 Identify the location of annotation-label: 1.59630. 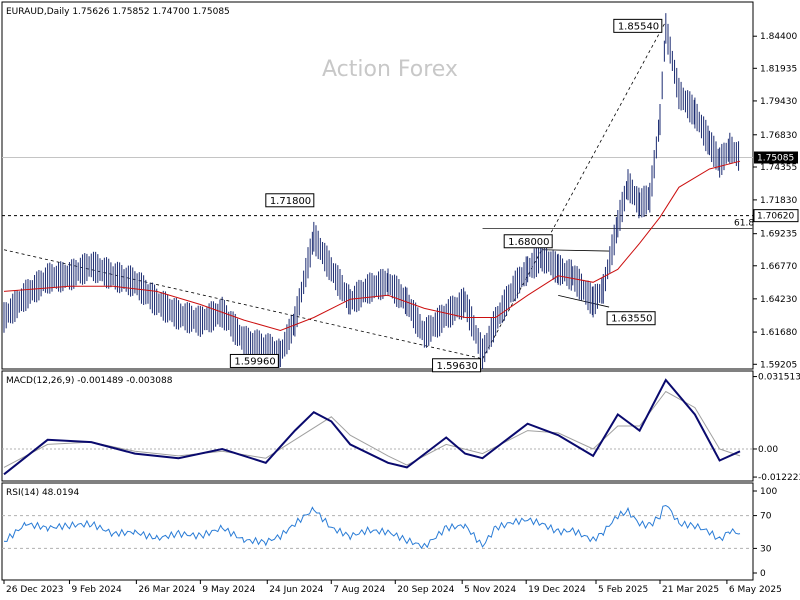
(457, 366).